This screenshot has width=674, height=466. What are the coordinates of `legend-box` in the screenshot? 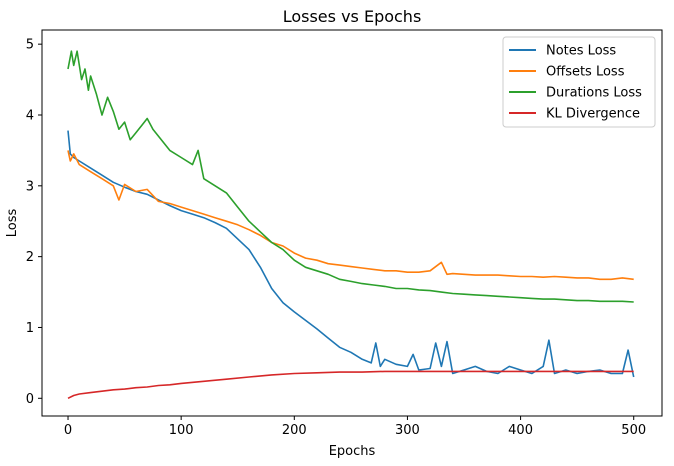 It's located at (579, 82).